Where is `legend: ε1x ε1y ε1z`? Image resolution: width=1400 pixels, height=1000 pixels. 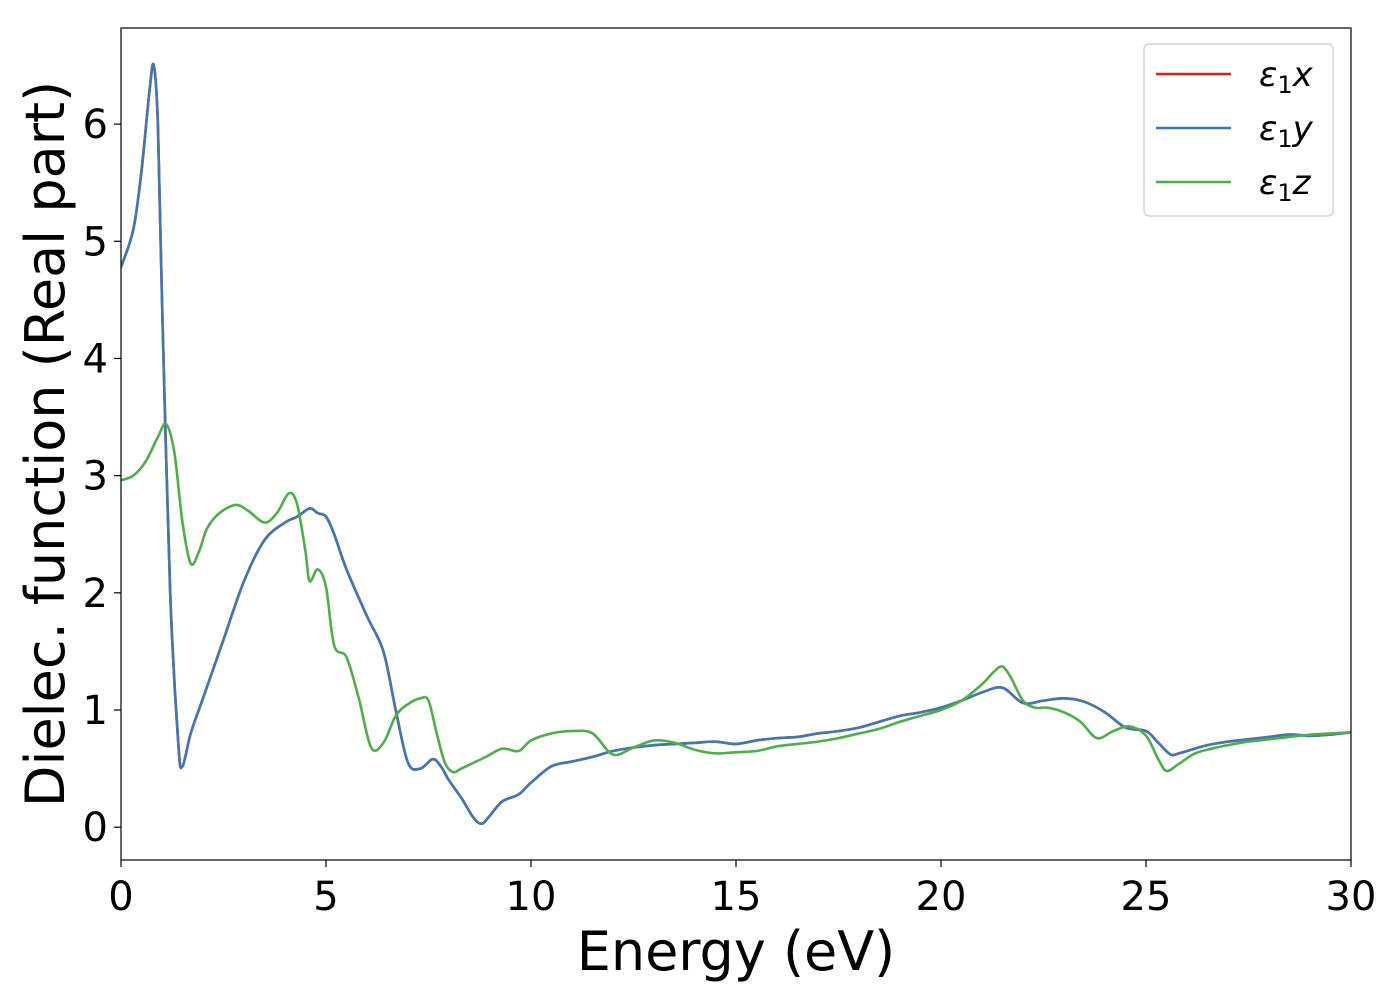 legend: ε1x ε1y ε1z is located at coordinates (1238, 130).